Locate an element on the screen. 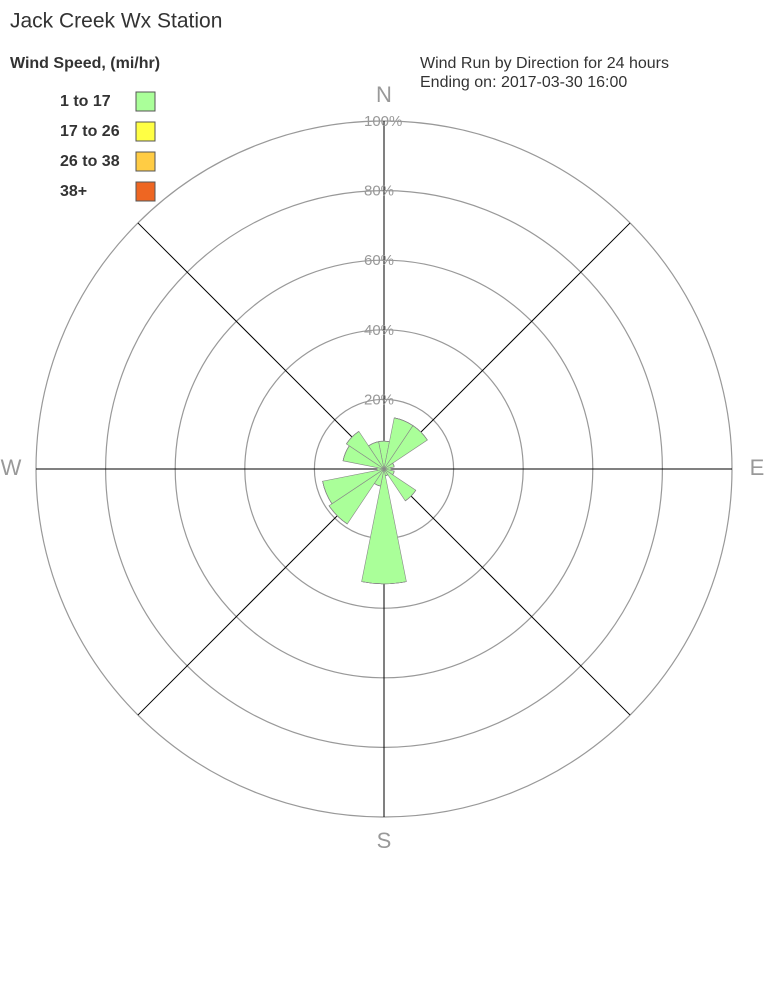 This screenshot has height=1008, width=768. legend-label: 17 to 26 is located at coordinates (90, 131).